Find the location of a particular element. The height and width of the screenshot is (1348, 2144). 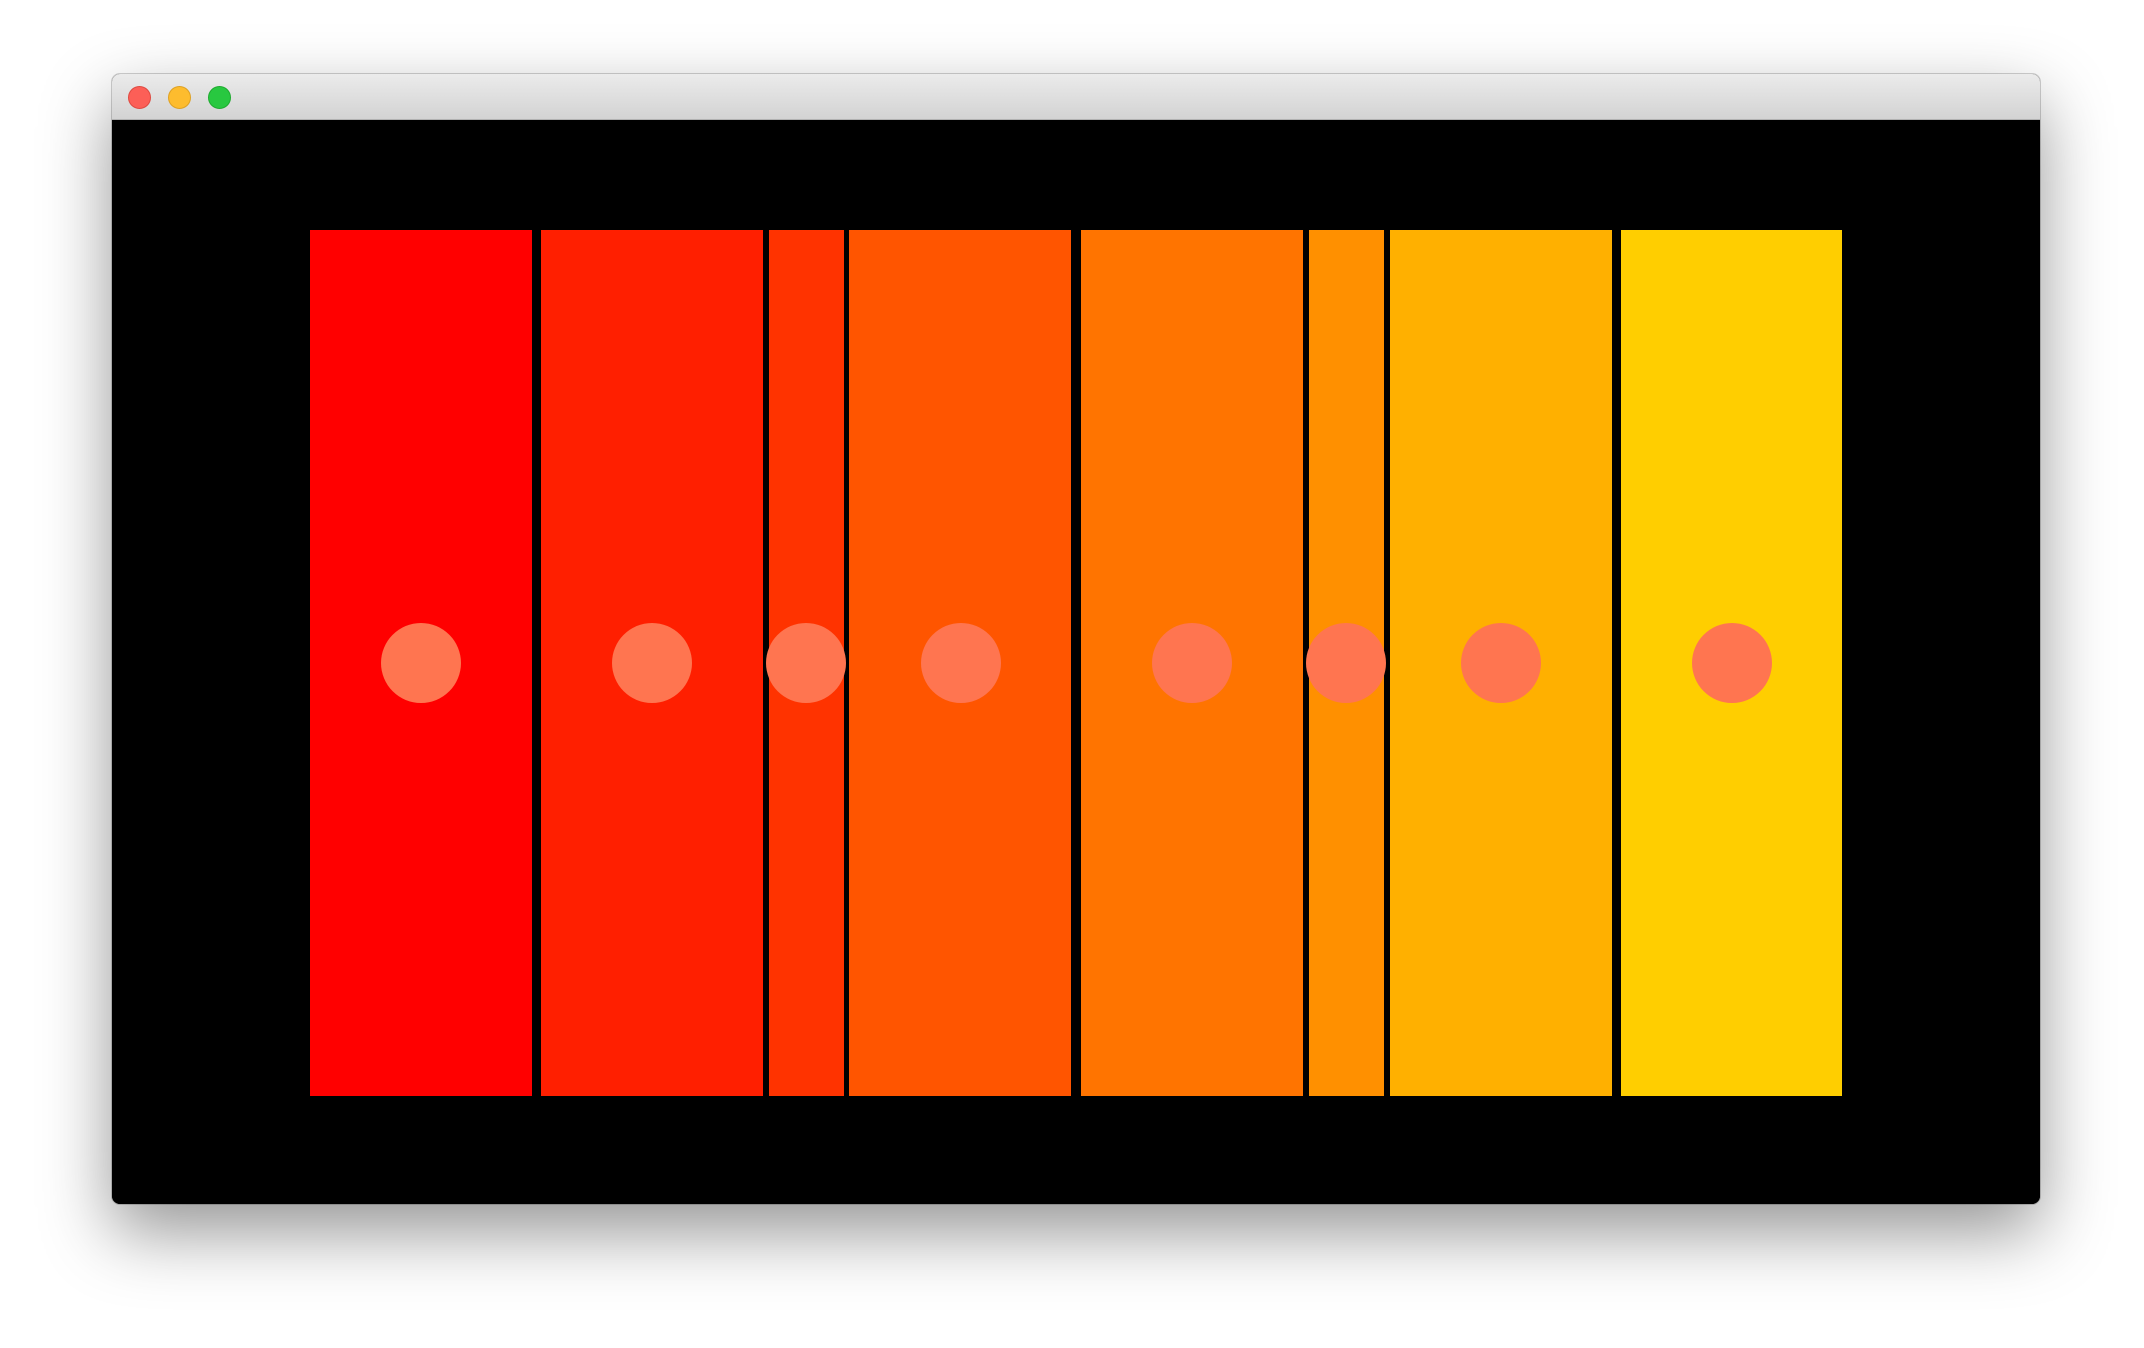

minimize-button is located at coordinates (179, 97).